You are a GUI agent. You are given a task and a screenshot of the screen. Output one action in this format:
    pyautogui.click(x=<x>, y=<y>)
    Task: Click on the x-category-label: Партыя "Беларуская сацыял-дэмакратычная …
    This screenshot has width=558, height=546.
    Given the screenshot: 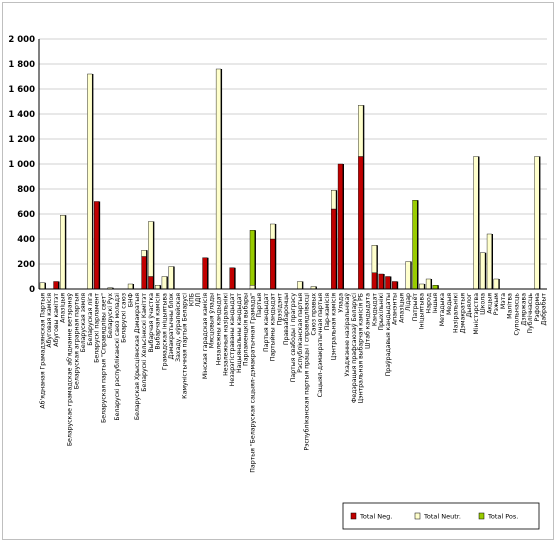 What is the action you would take?
    pyautogui.click(x=252, y=383)
    